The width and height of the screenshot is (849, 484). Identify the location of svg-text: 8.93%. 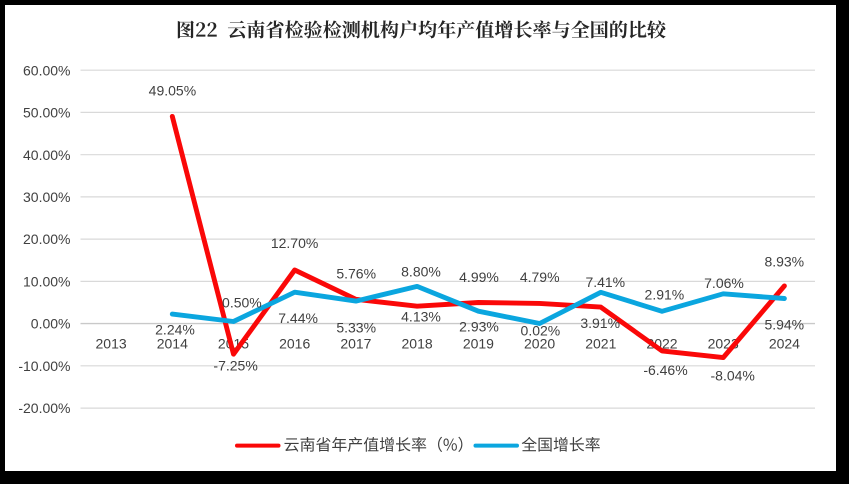
(784, 262).